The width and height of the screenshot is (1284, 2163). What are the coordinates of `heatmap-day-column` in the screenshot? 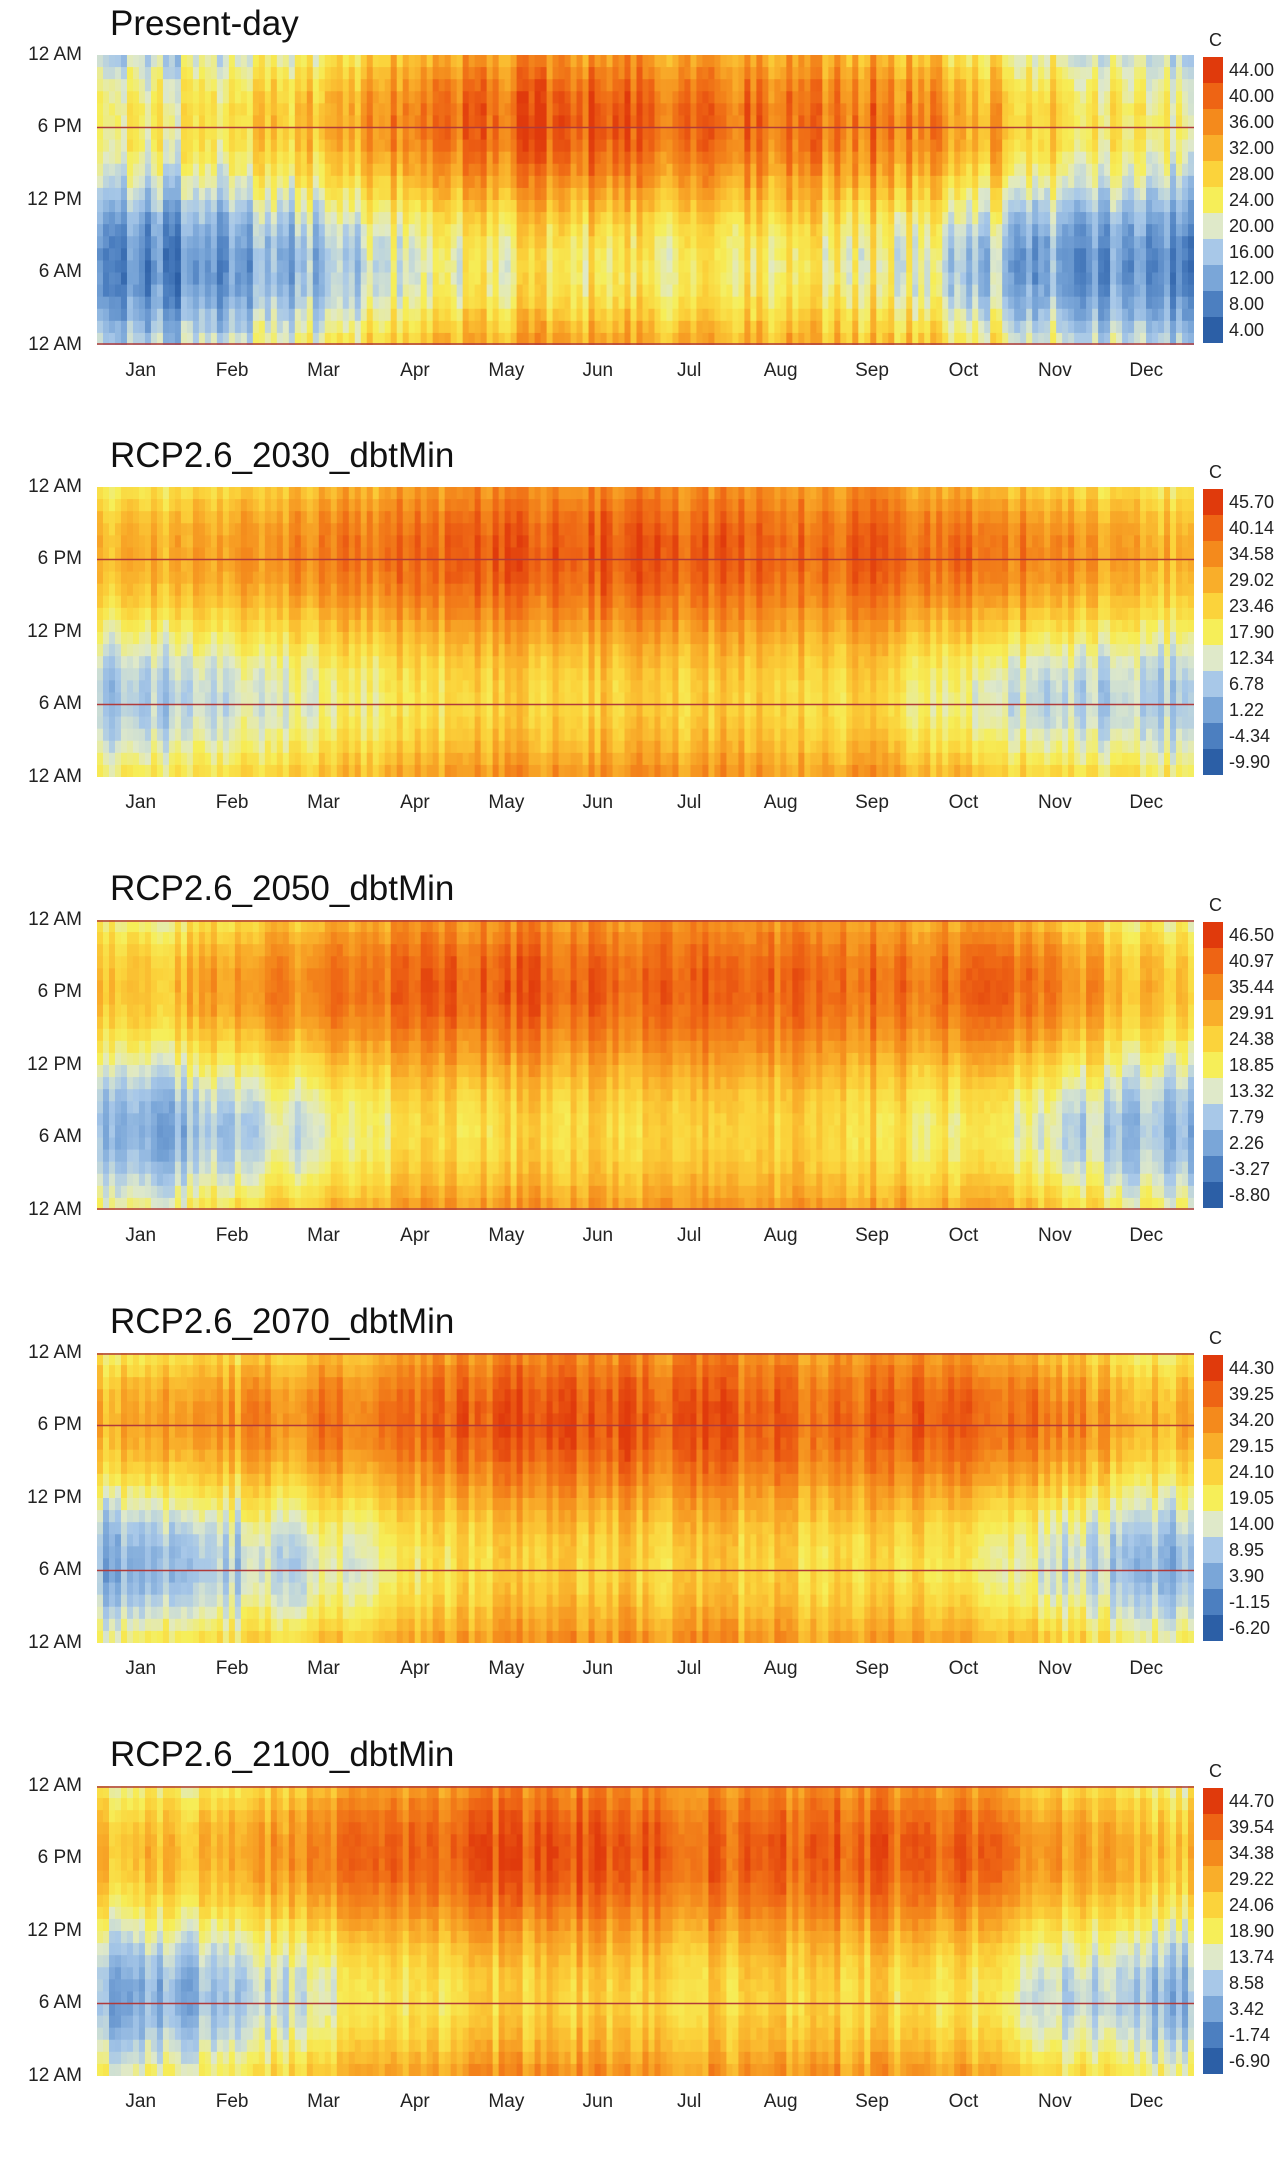 It's located at (1149, 200).